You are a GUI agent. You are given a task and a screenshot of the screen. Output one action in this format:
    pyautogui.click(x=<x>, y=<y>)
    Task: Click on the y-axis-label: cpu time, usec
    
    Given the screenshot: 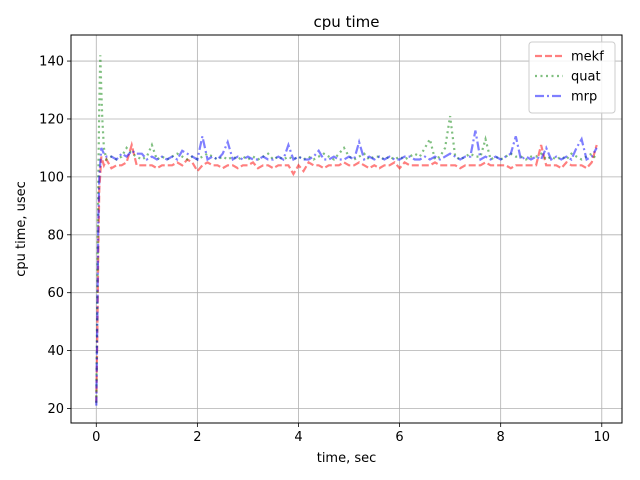 What is the action you would take?
    pyautogui.click(x=21, y=229)
    